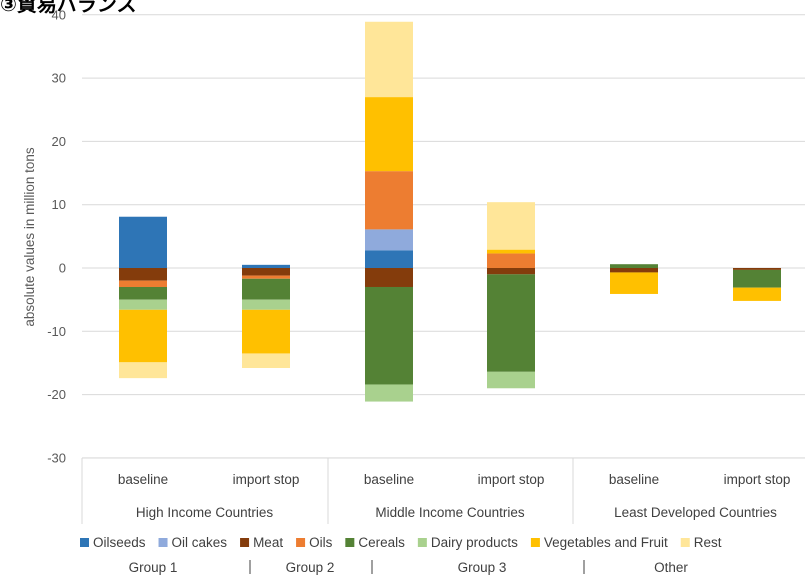 This screenshot has height=576, width=805. I want to click on group-label: Middle Income Countries, so click(450, 512).